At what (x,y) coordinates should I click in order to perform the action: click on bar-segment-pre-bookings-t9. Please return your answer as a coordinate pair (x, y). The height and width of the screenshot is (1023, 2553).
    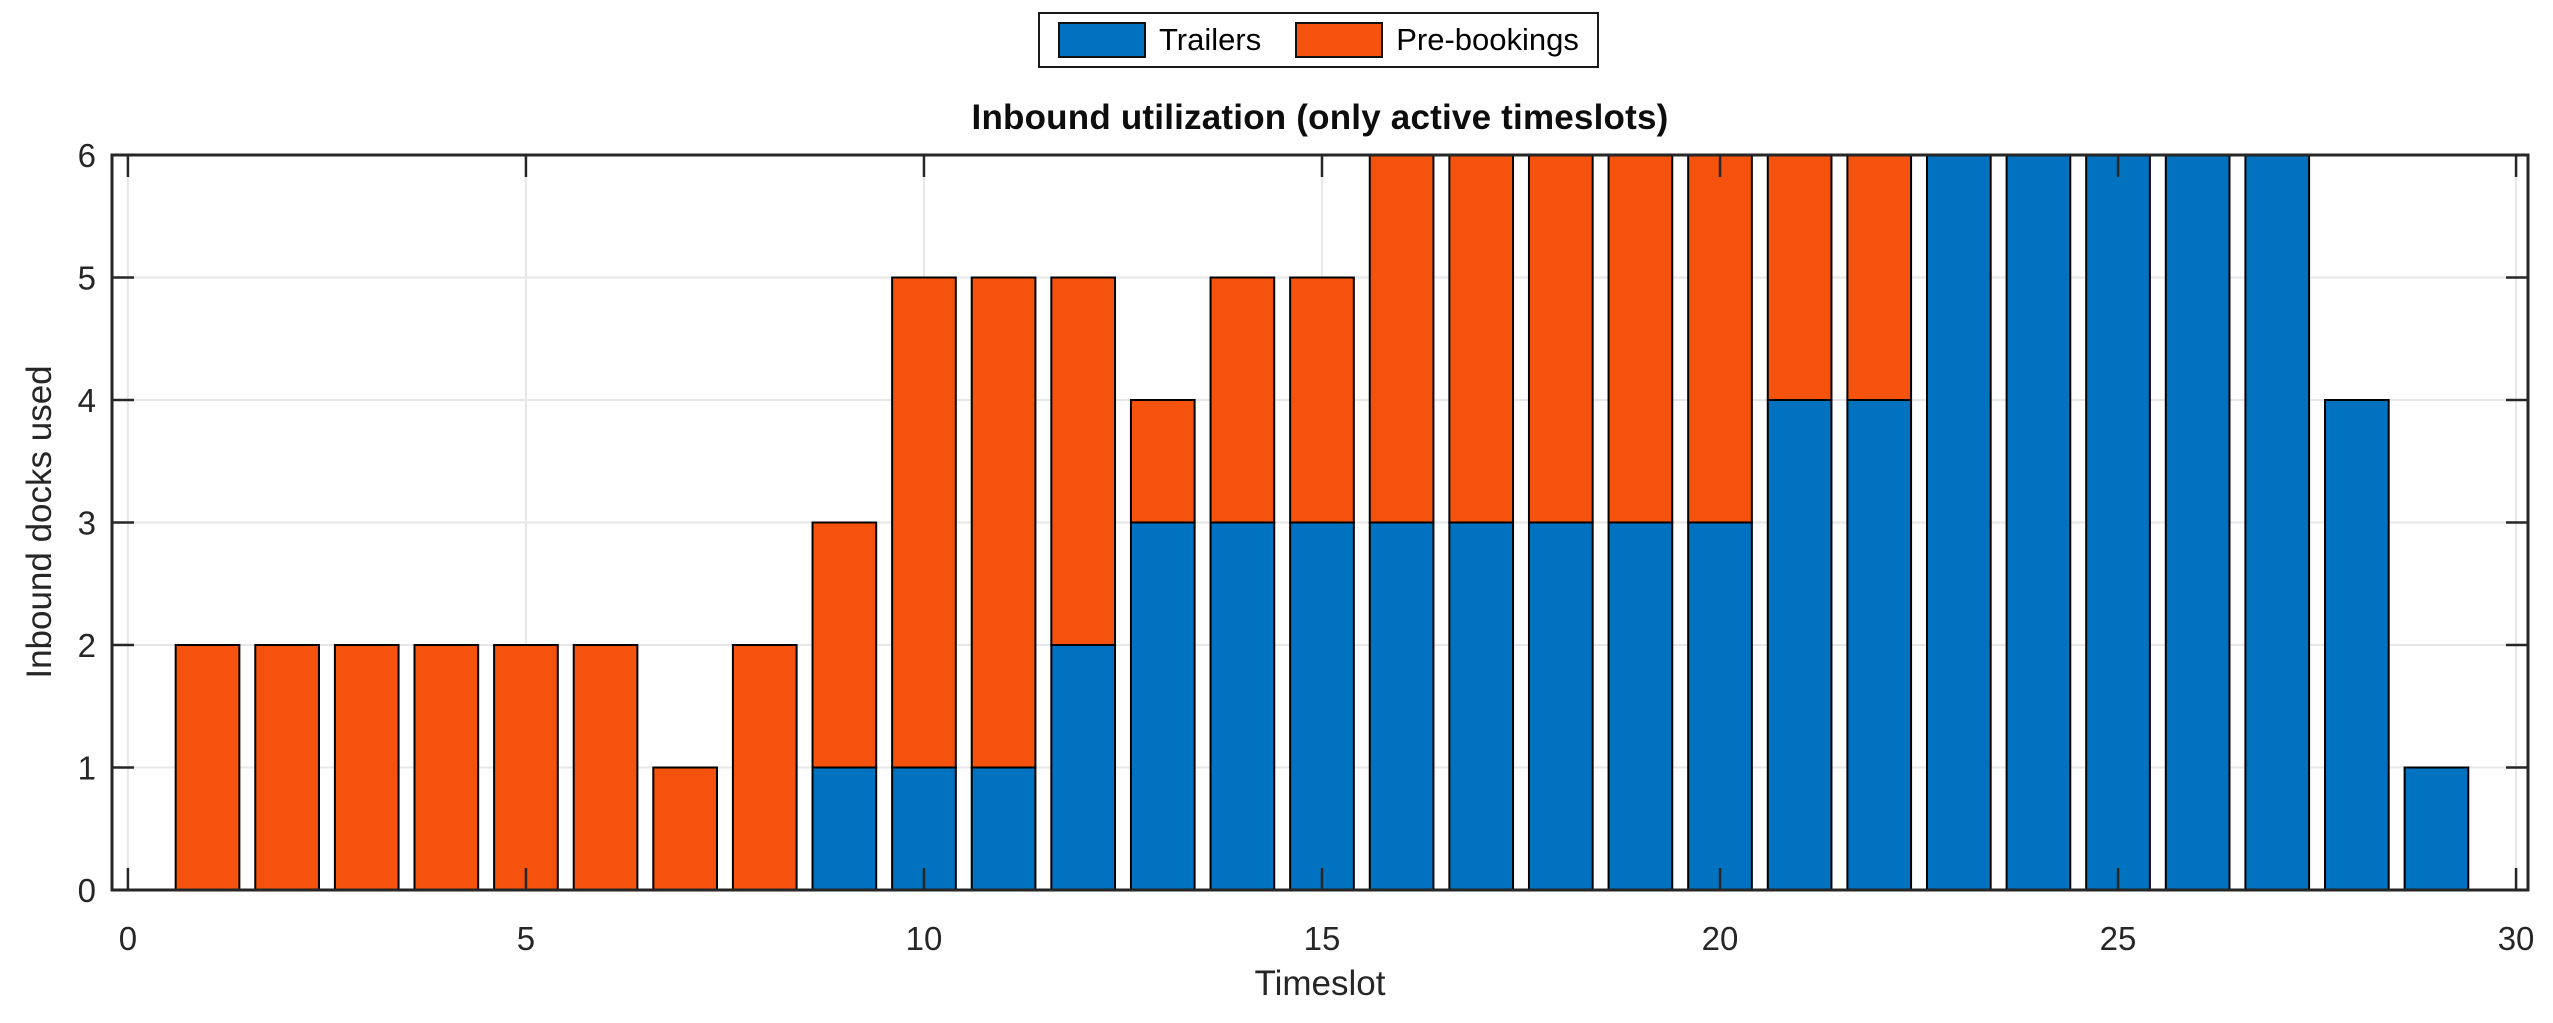
    Looking at the image, I should click on (844, 645).